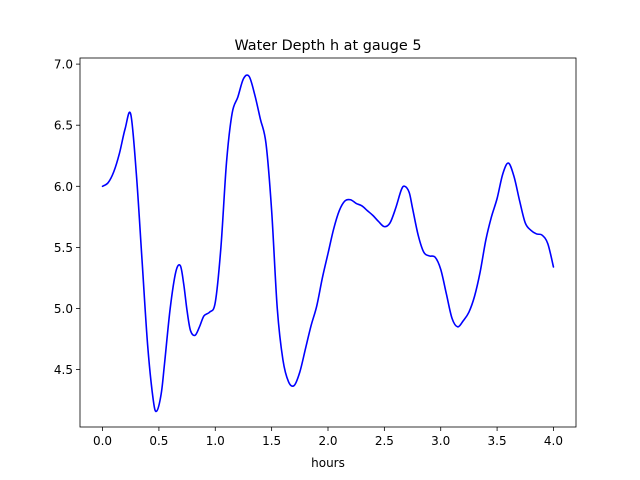 The image size is (640, 480). Describe the element at coordinates (63, 248) in the screenshot. I see `y-tick-label: 5.5` at that location.